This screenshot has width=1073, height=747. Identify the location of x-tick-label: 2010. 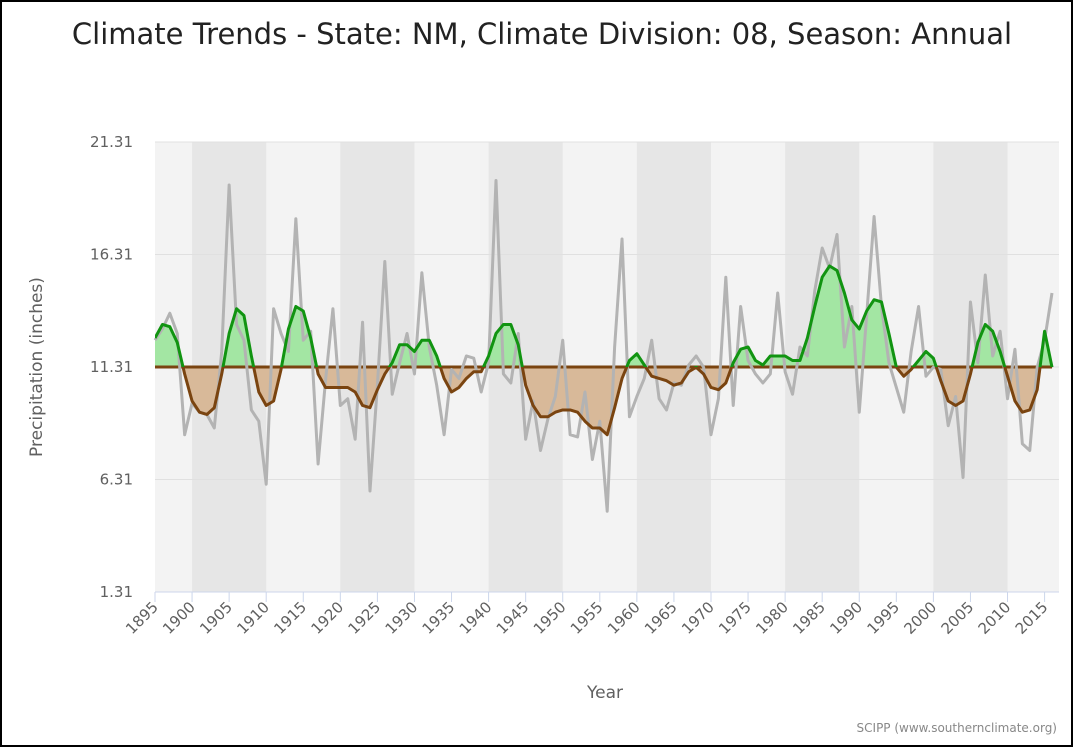
(995, 618).